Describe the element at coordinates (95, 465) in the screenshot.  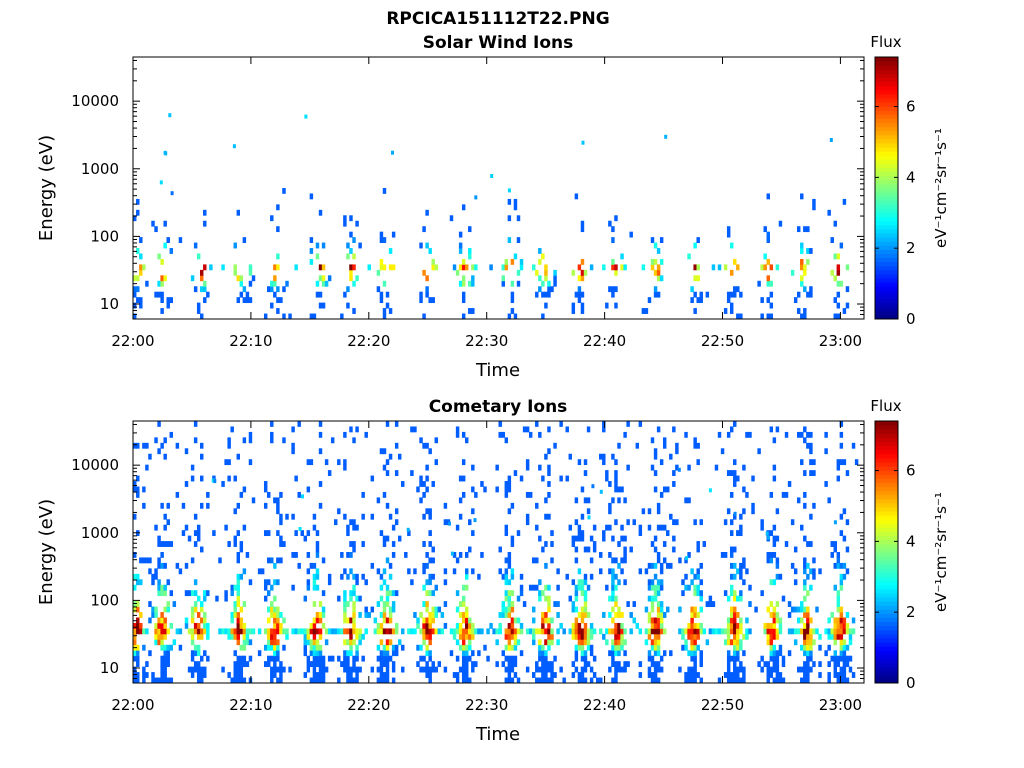
I see `y-tick-label: 10000` at that location.